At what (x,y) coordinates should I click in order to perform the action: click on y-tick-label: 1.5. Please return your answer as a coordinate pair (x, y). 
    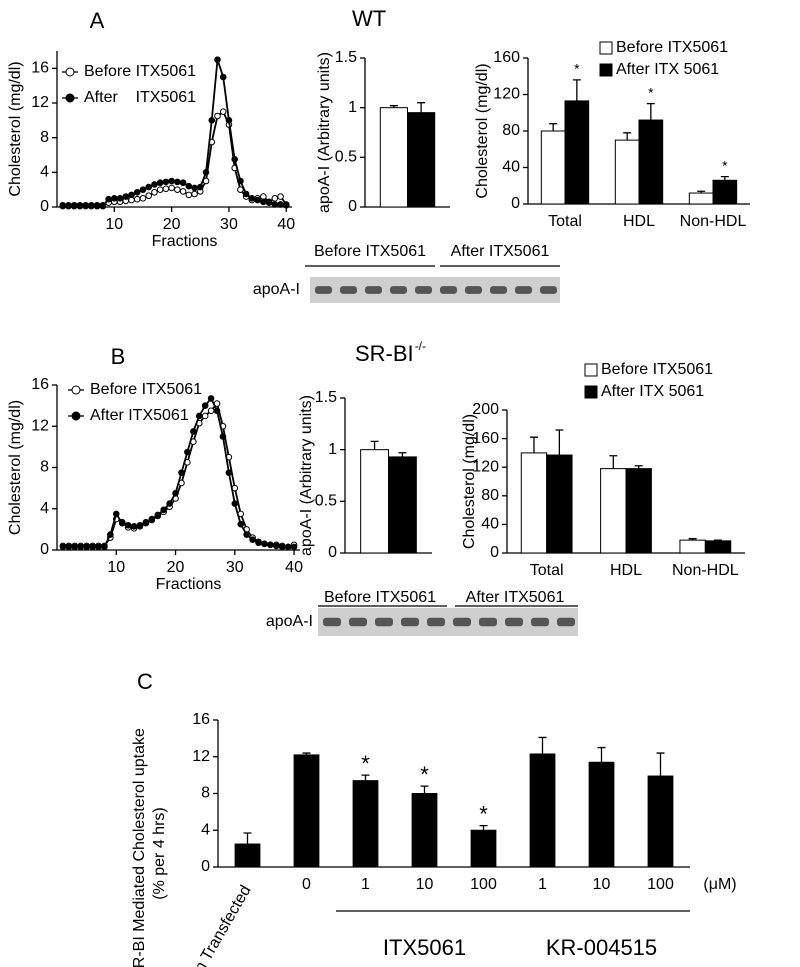
    Looking at the image, I should click on (326, 397).